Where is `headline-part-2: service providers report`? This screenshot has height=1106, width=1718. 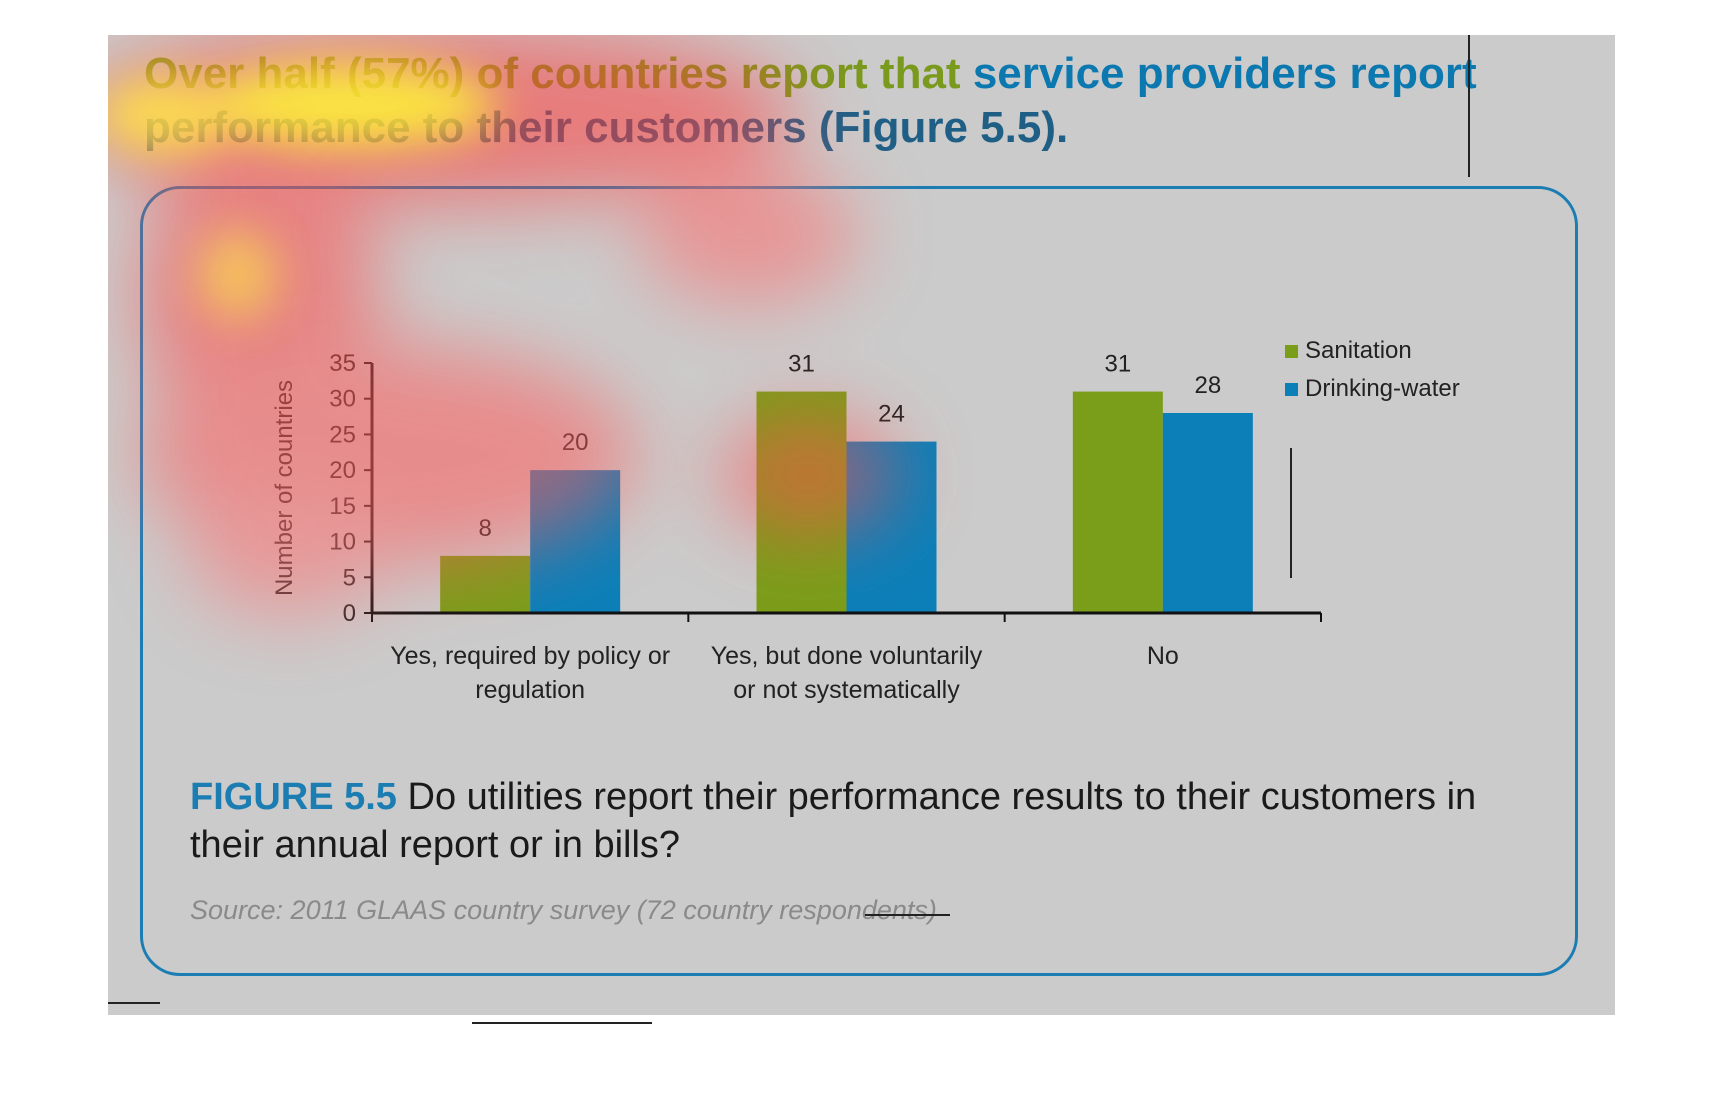 headline-part-2: service providers report is located at coordinates (1224, 73).